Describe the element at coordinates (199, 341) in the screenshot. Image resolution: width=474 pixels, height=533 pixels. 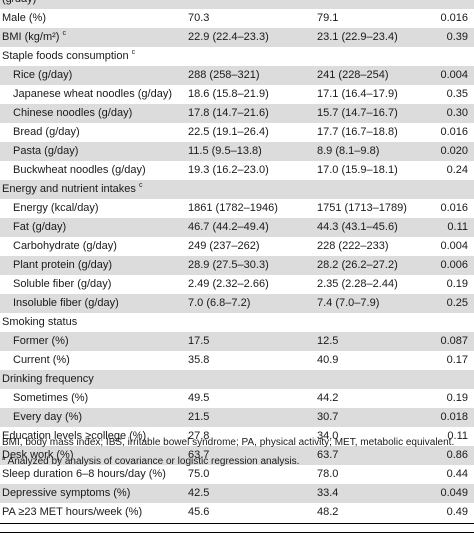
I see `group1-value: 17.5` at that location.